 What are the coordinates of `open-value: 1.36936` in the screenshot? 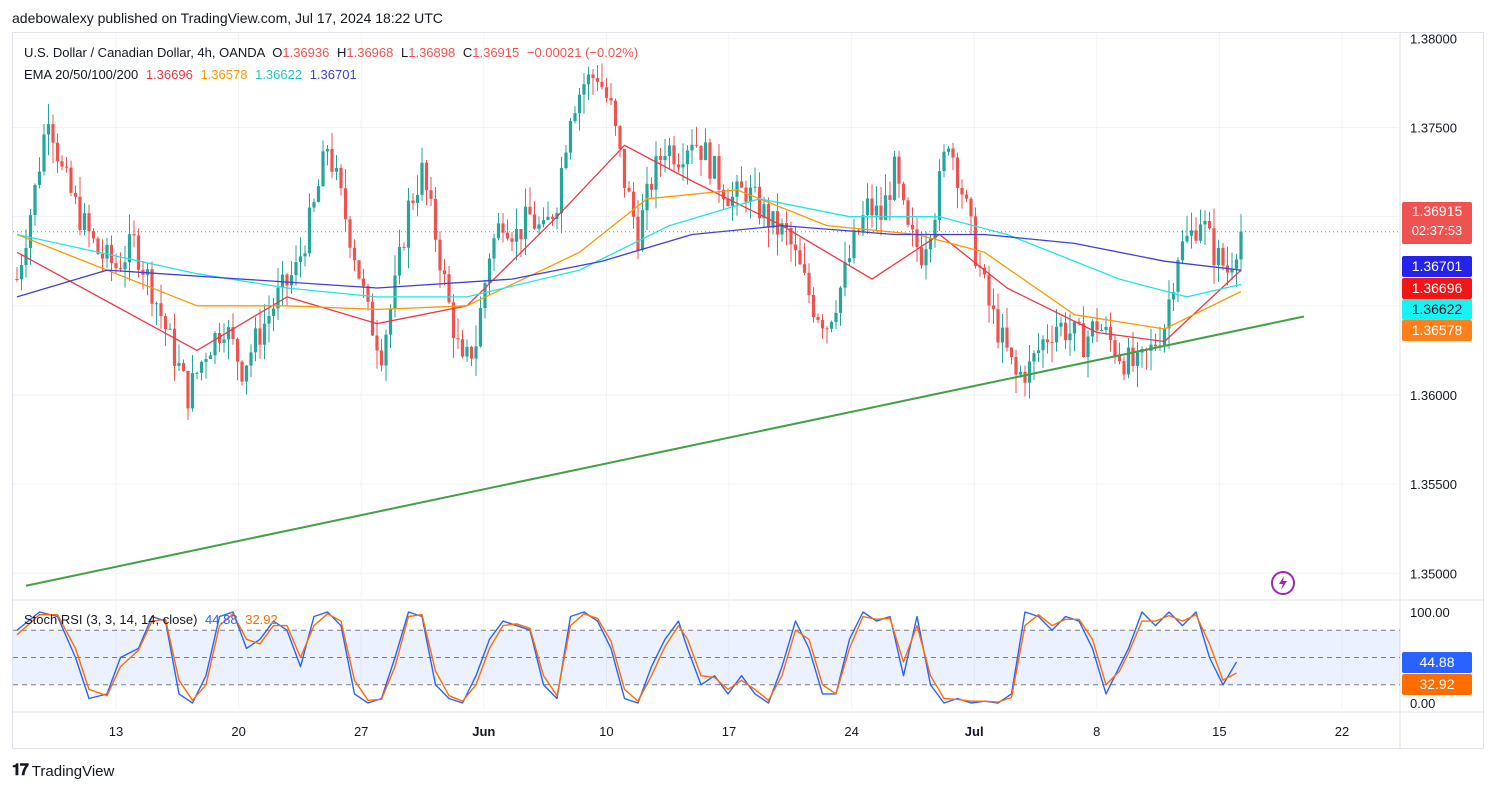 It's located at (306, 52).